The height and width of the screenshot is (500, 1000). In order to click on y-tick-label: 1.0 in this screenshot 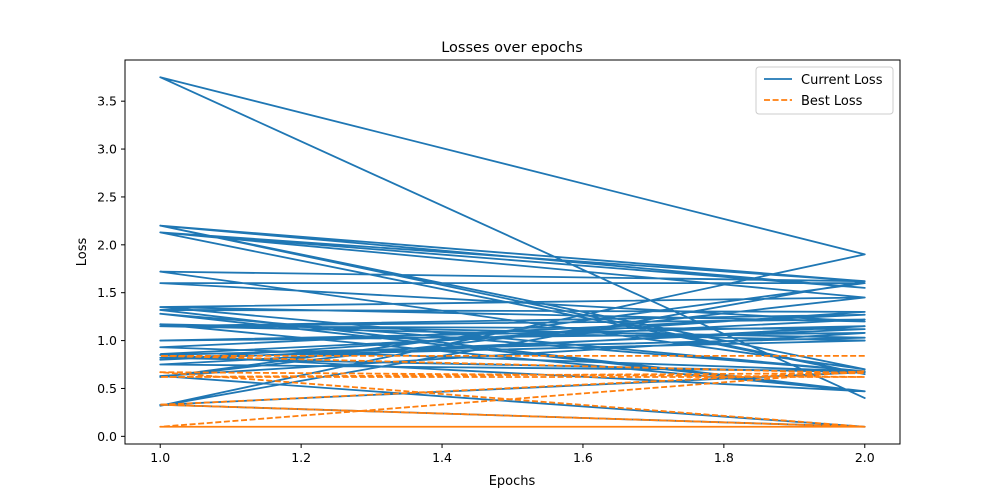, I will do `click(107, 340)`.